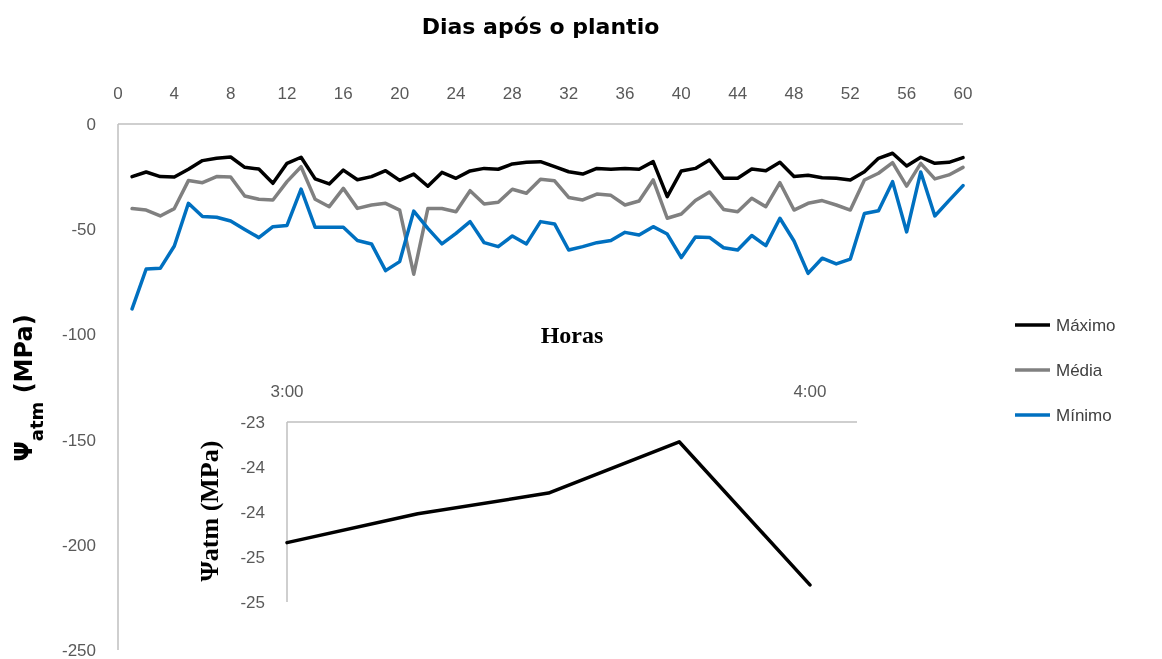 This screenshot has width=1162, height=659. What do you see at coordinates (78, 440) in the screenshot?
I see `y-tick-label: -150` at bounding box center [78, 440].